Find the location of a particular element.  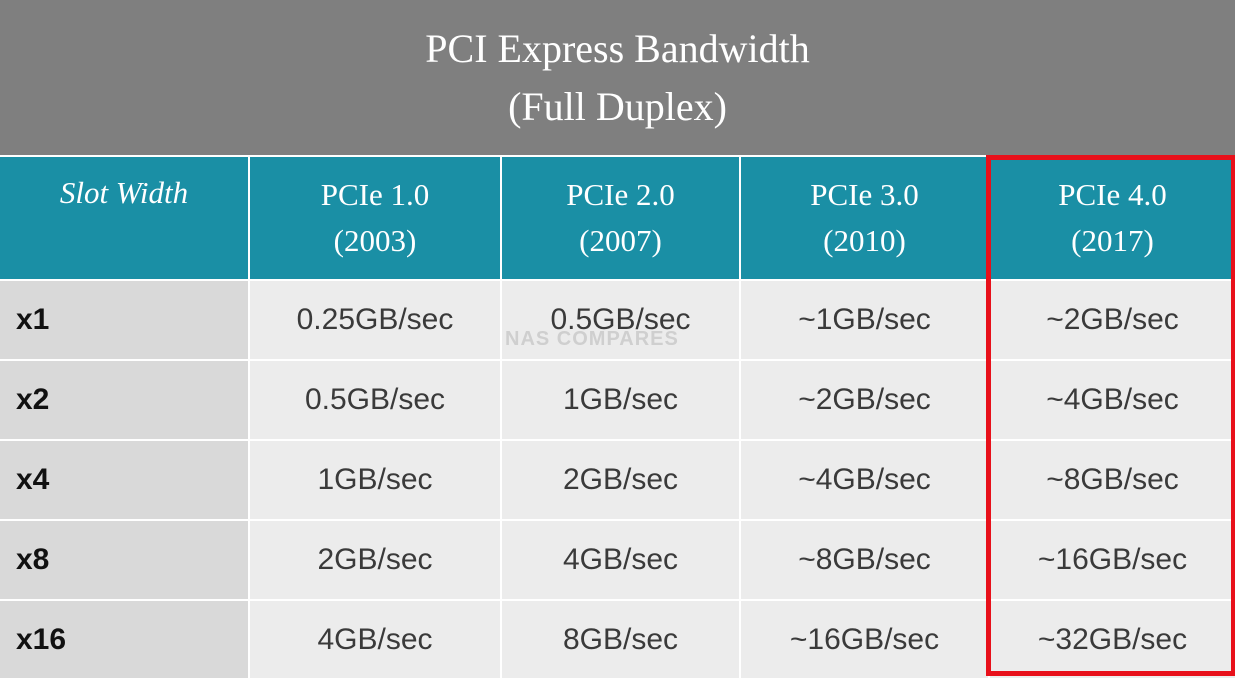

row-label: x16 is located at coordinates (124, 639).